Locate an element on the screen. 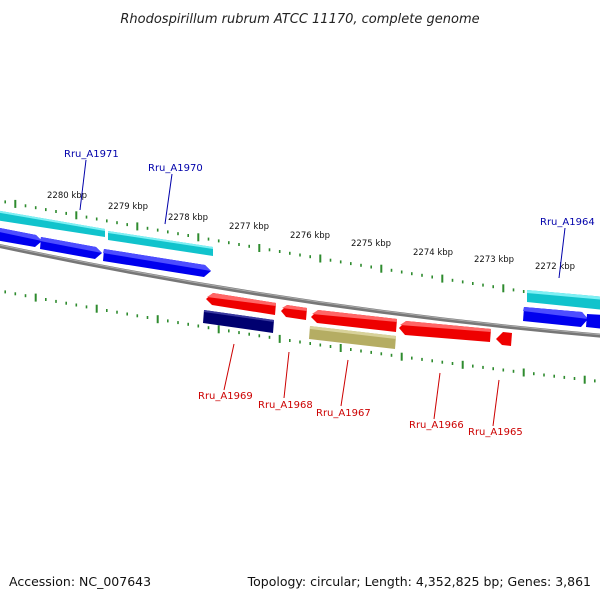 The image size is (600, 600). feature-cds-rru-a1963 is located at coordinates (593, 321).